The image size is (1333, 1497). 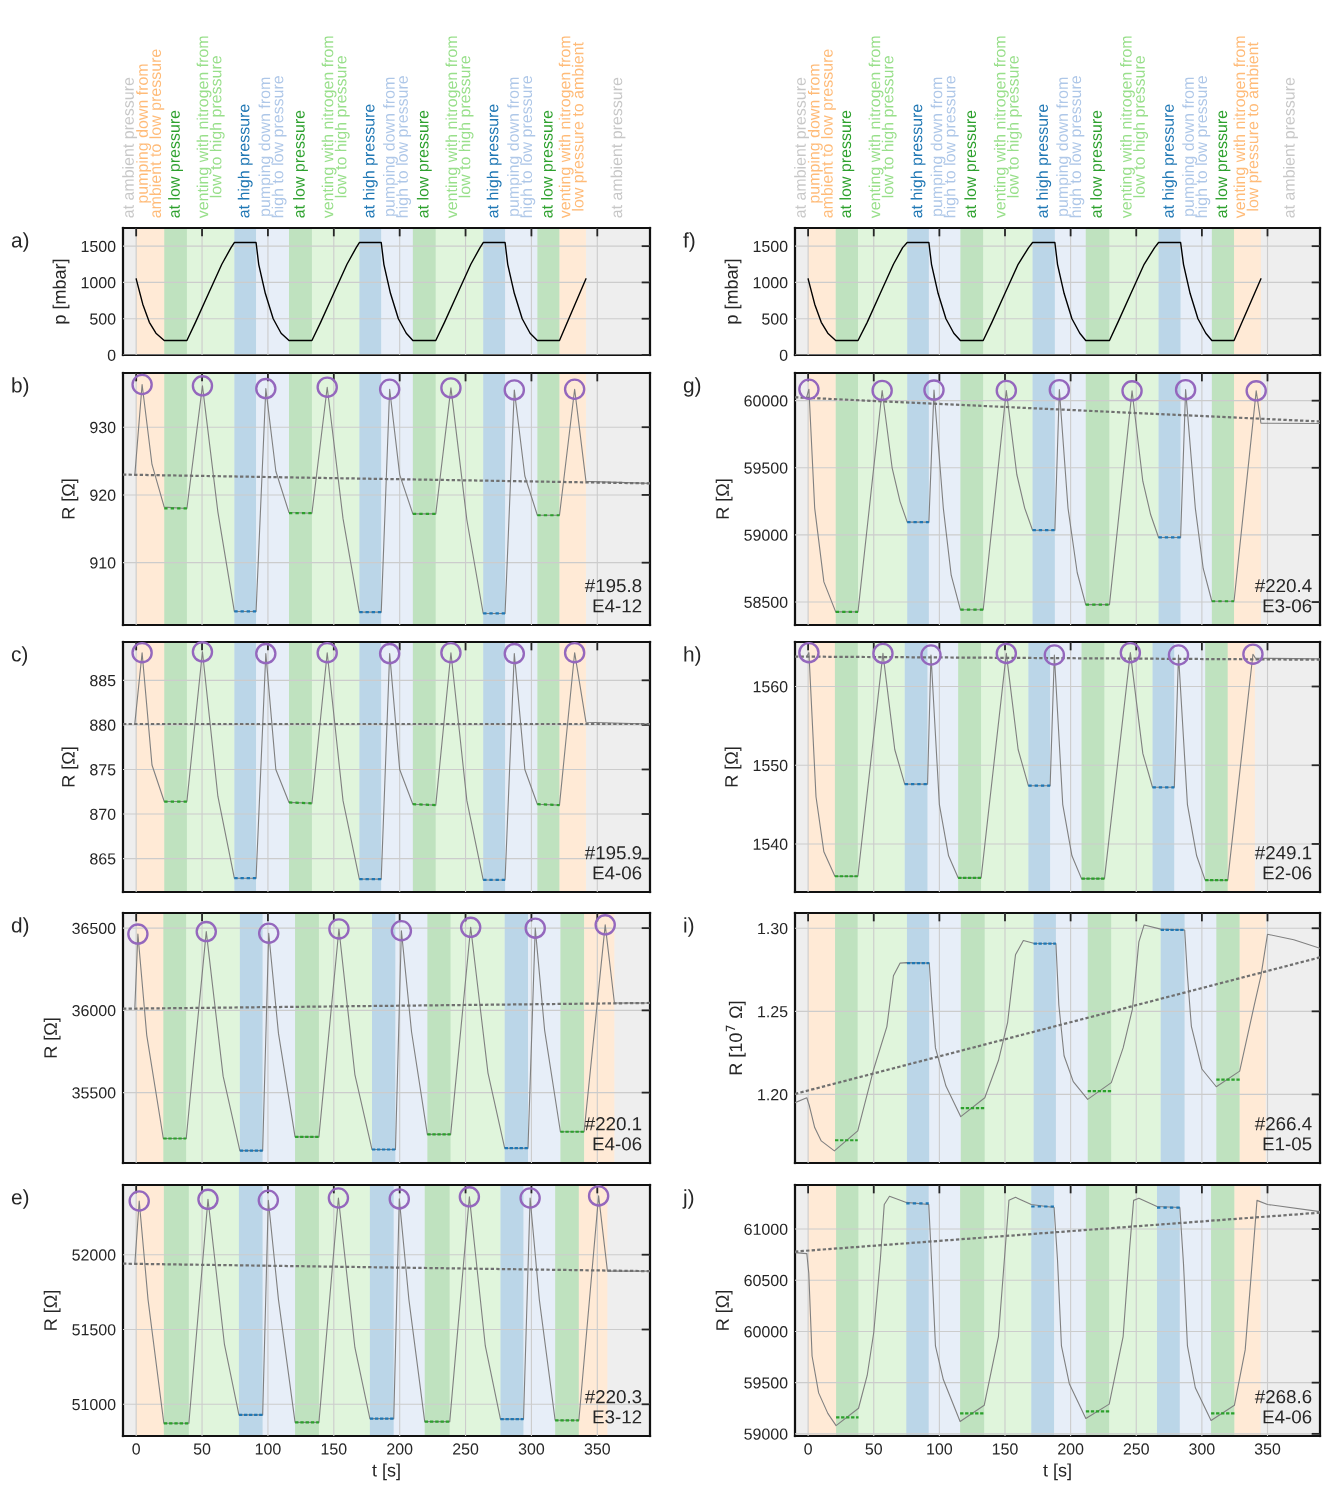 I want to click on chart-title: j), so click(x=688, y=1199).